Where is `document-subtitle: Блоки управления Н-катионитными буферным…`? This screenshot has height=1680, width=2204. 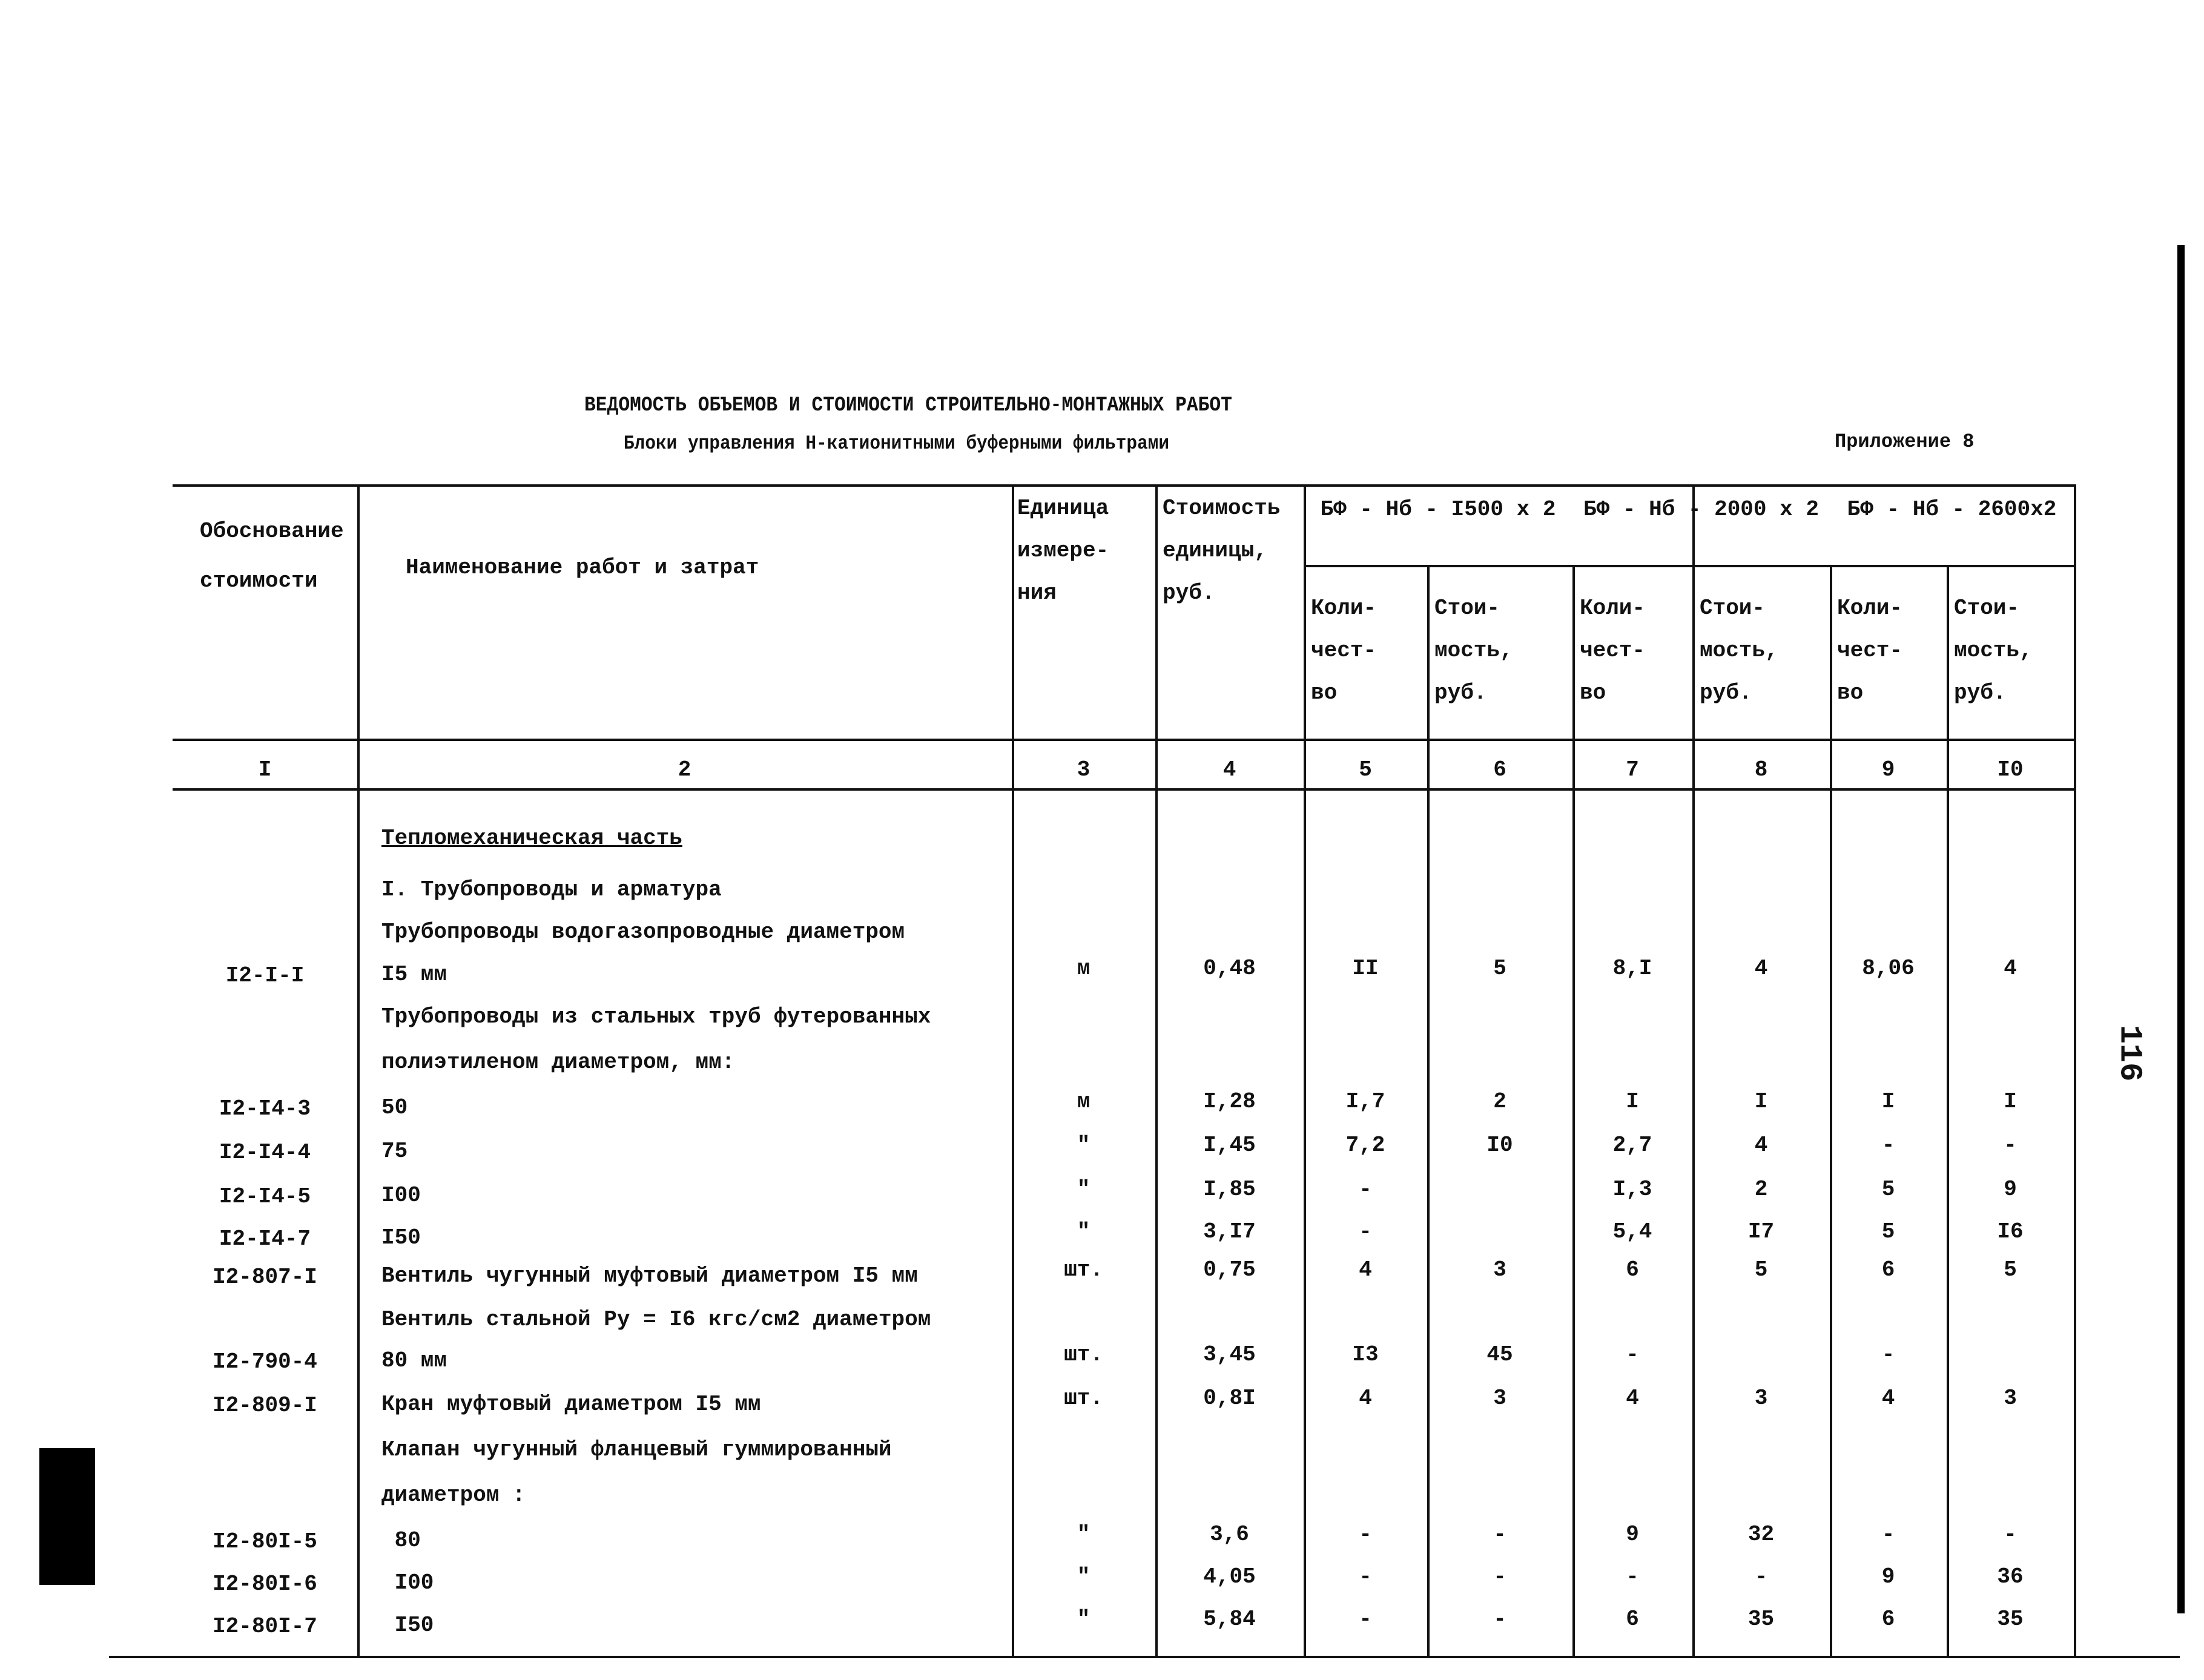 document-subtitle: Блоки управления Н-катионитными буферным… is located at coordinates (897, 443).